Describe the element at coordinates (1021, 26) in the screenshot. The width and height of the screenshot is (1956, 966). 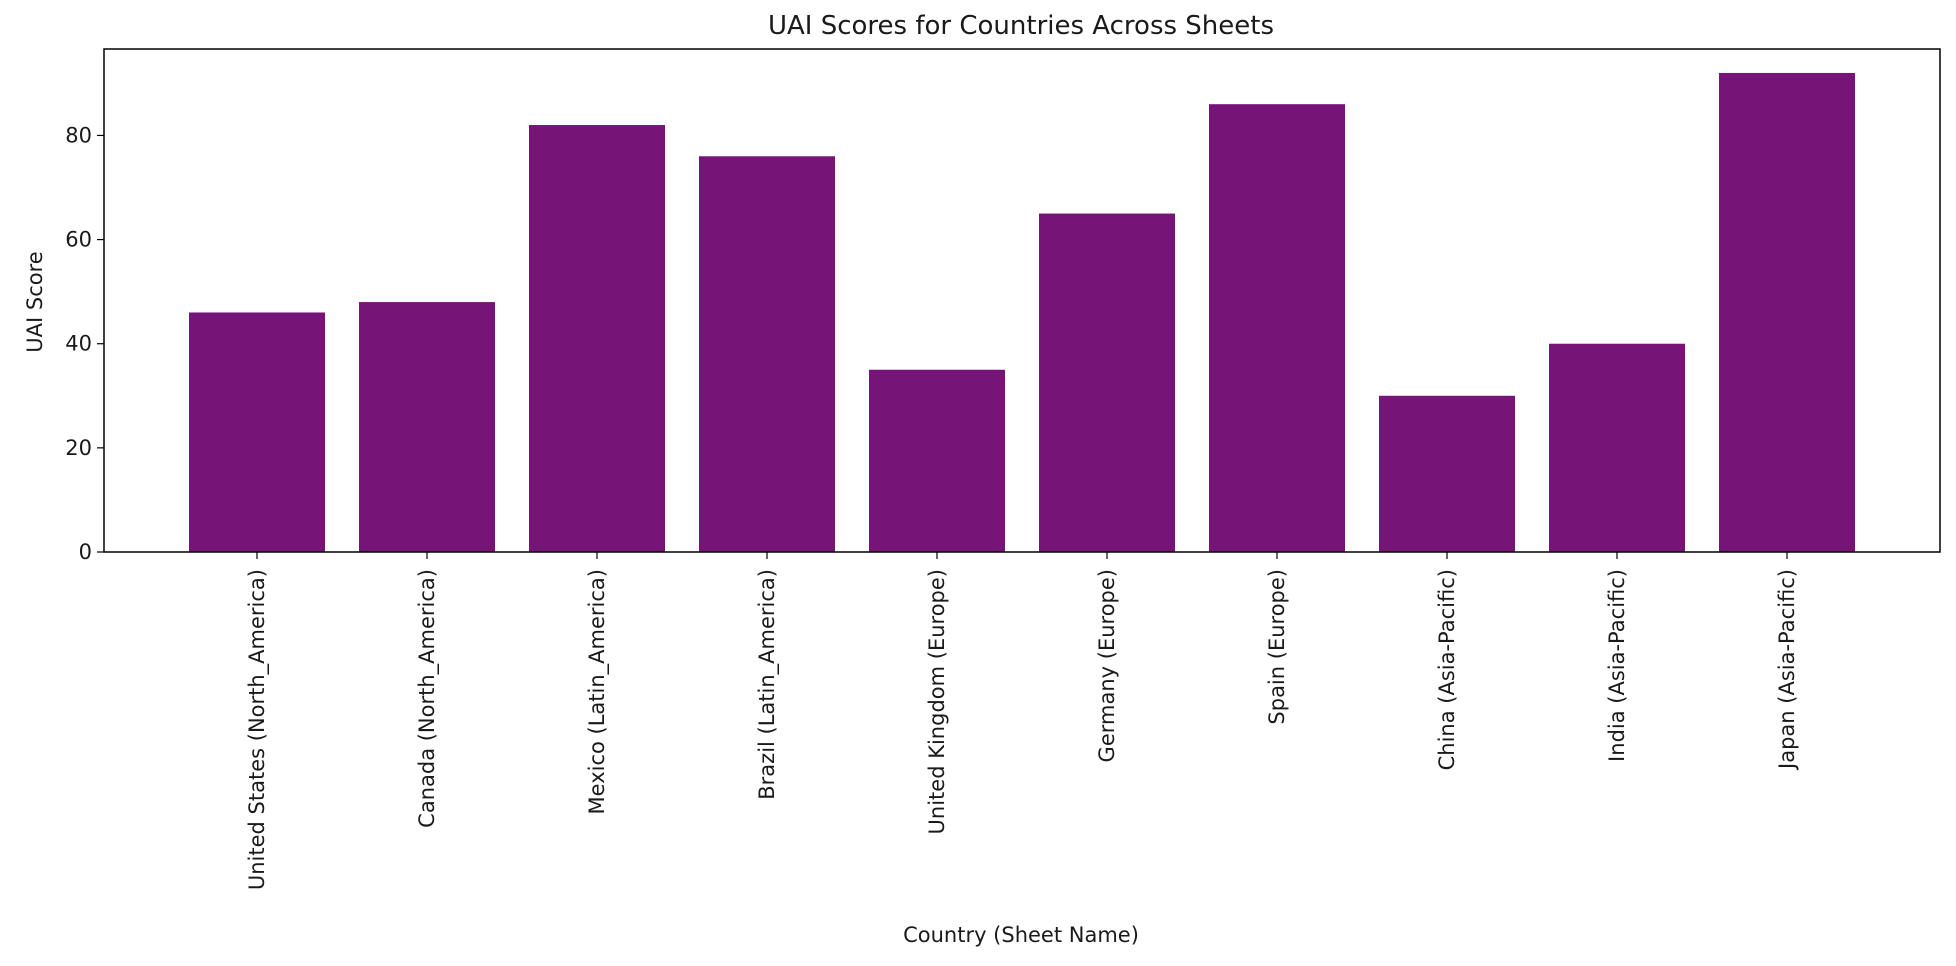
I see `chart-title: UAI Scores for Countries Across Sheets` at that location.